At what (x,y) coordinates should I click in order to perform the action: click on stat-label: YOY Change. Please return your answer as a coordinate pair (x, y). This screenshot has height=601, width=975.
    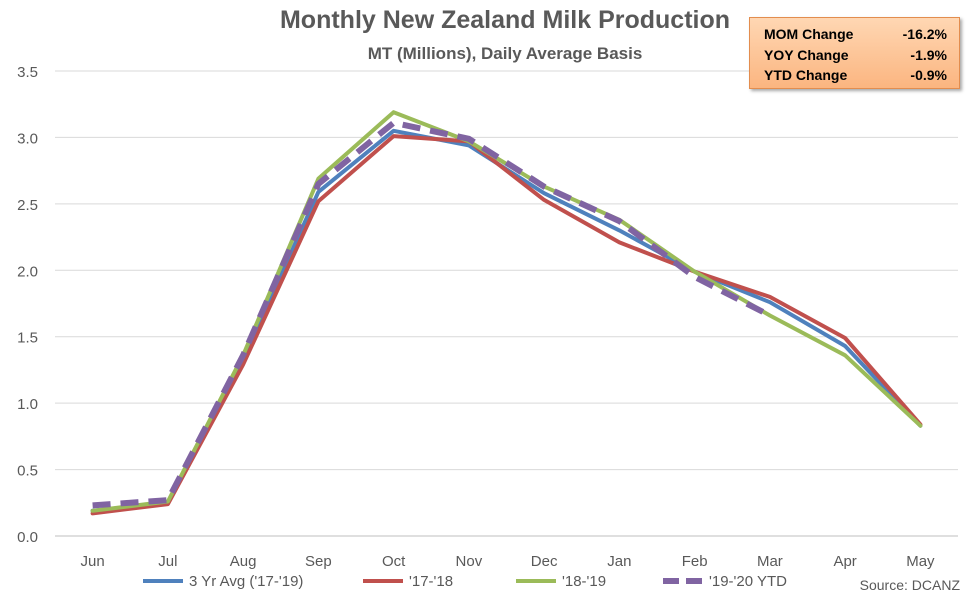
    Looking at the image, I should click on (806, 54).